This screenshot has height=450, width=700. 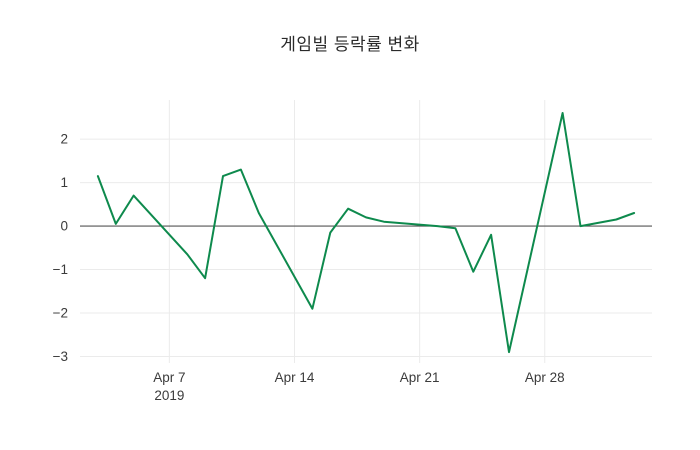 I want to click on y-tick-label: −3, so click(x=60, y=356).